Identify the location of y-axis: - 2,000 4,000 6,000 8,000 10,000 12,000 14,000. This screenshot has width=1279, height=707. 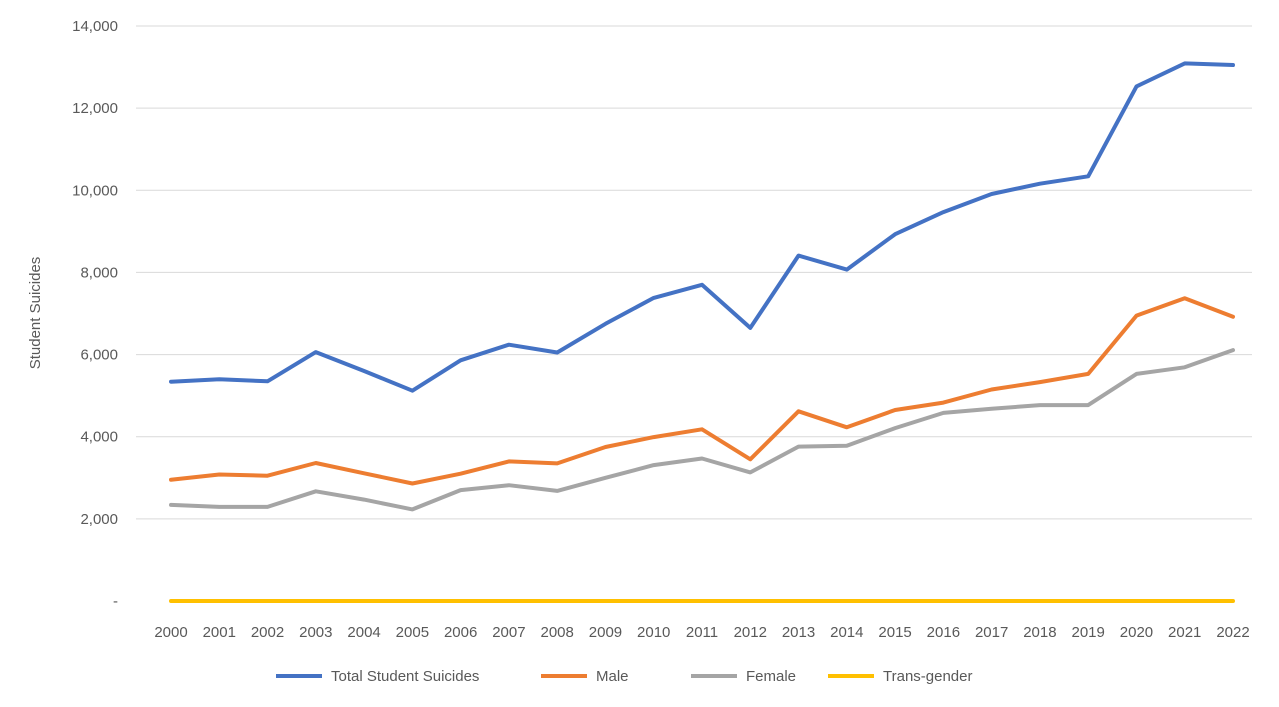
(95, 314).